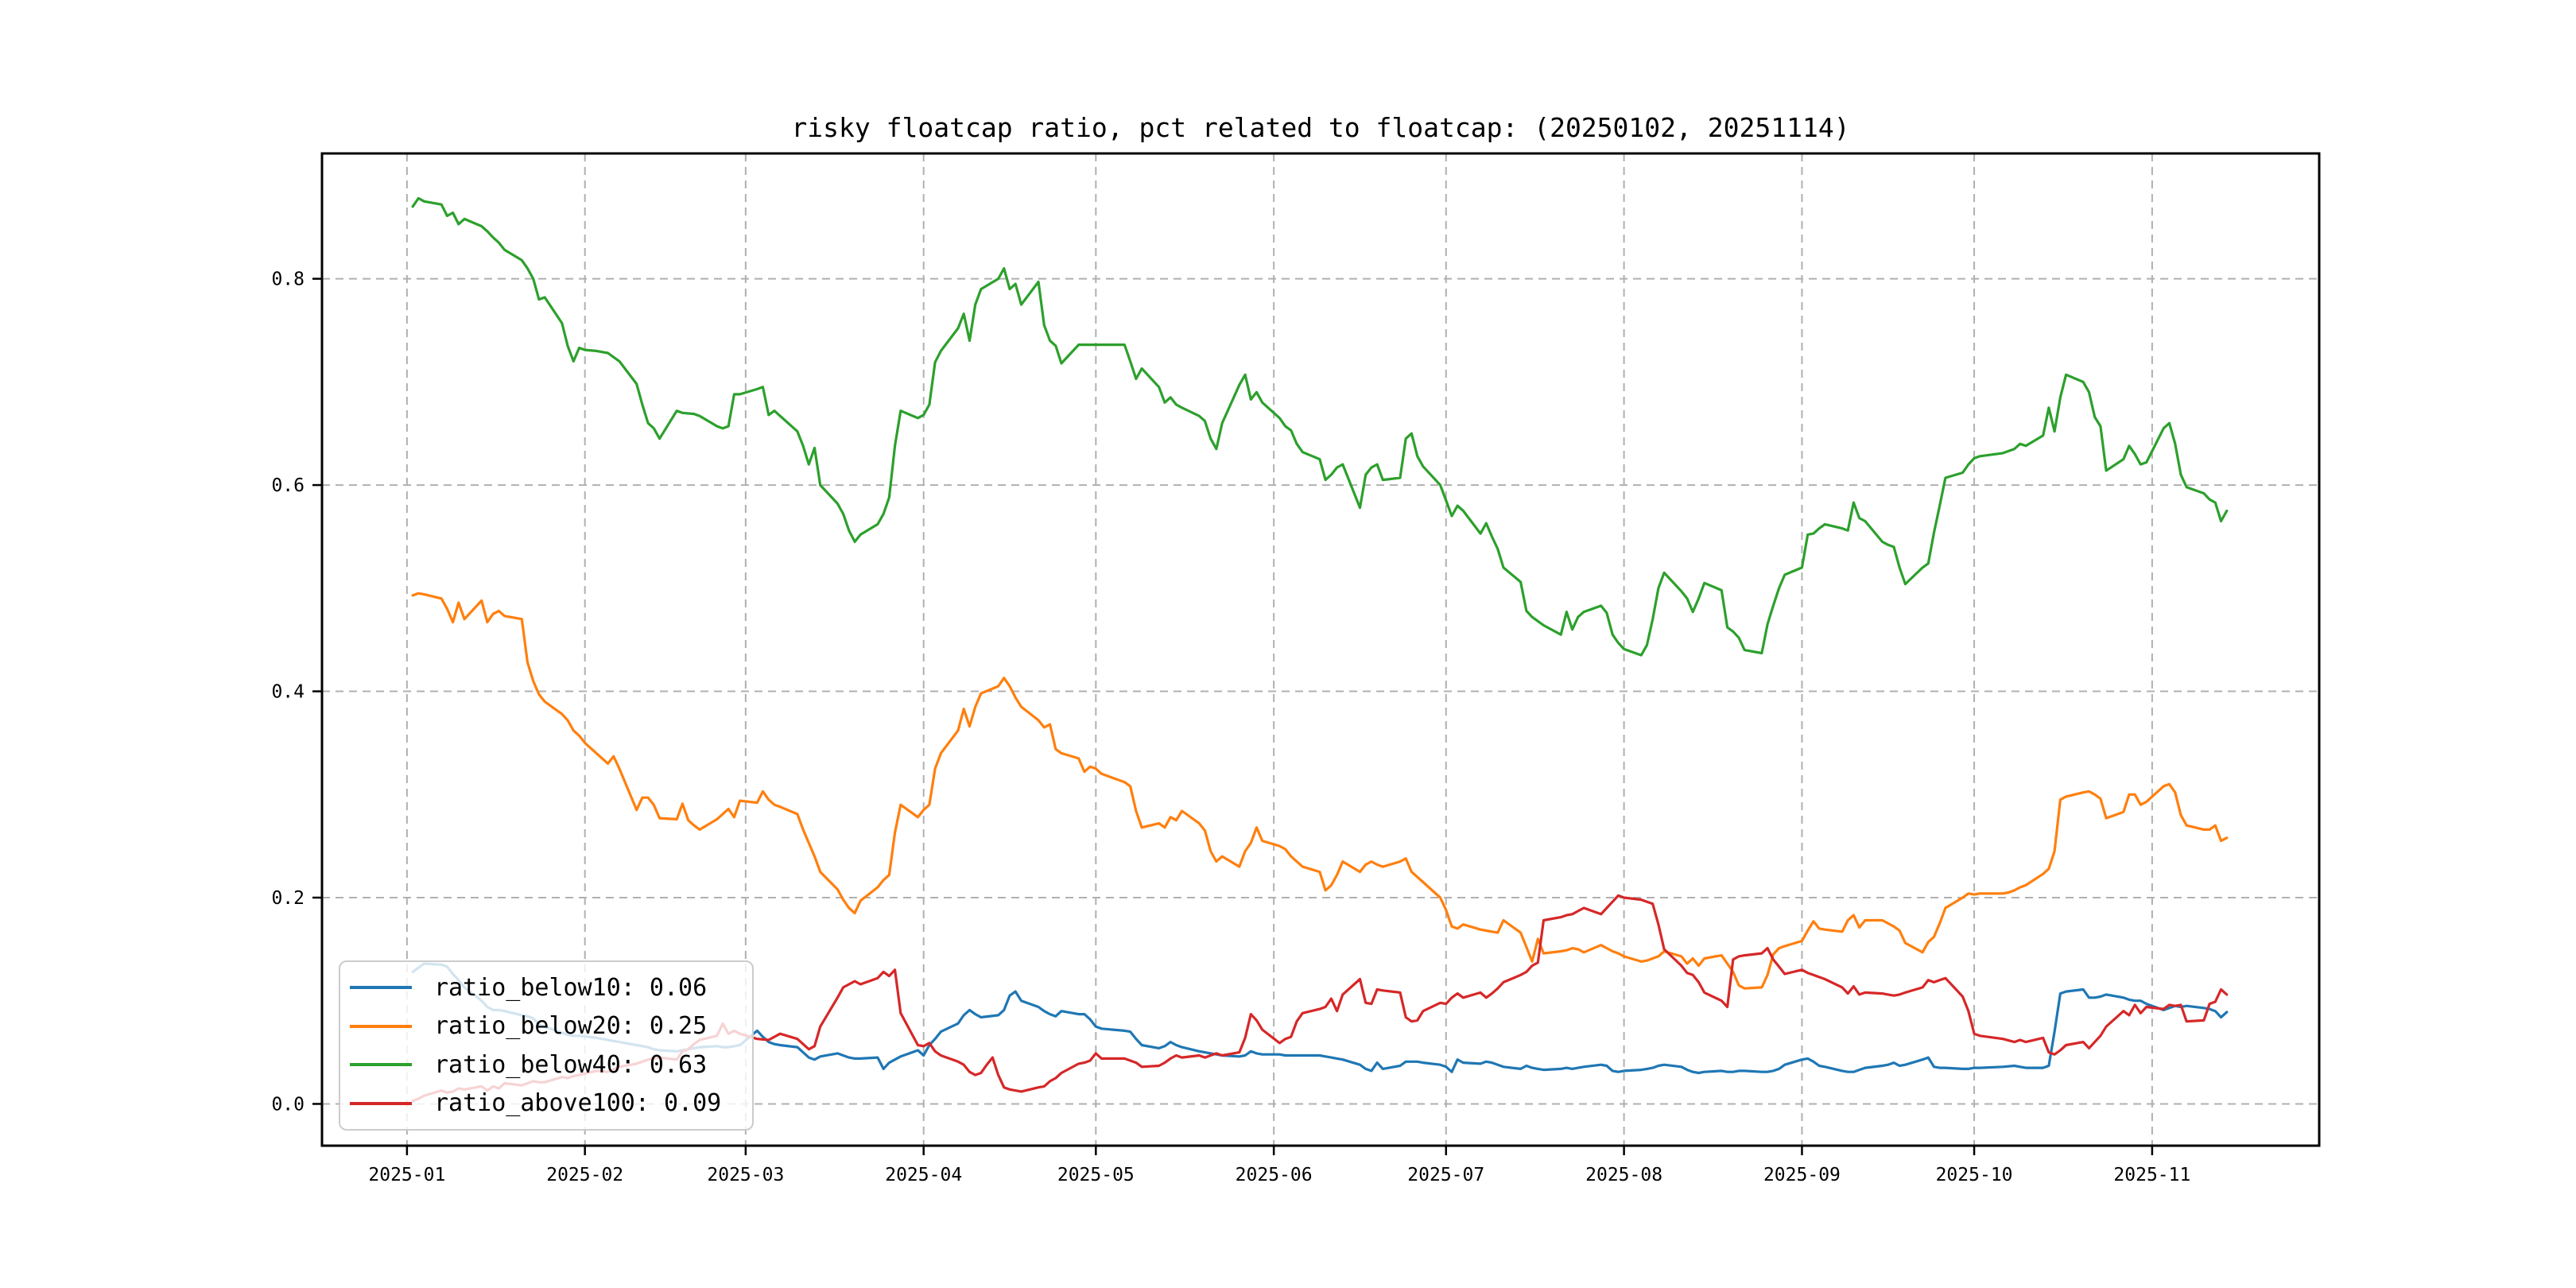  Describe the element at coordinates (288, 692) in the screenshot. I see `y-tick-label-0.4: 0.4` at that location.